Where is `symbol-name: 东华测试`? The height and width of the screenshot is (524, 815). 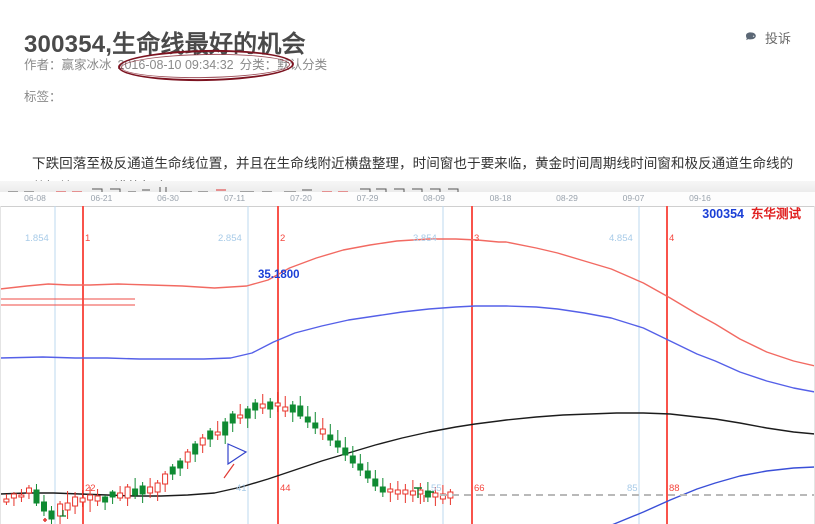
symbol-name: 东华测试 is located at coordinates (775, 214).